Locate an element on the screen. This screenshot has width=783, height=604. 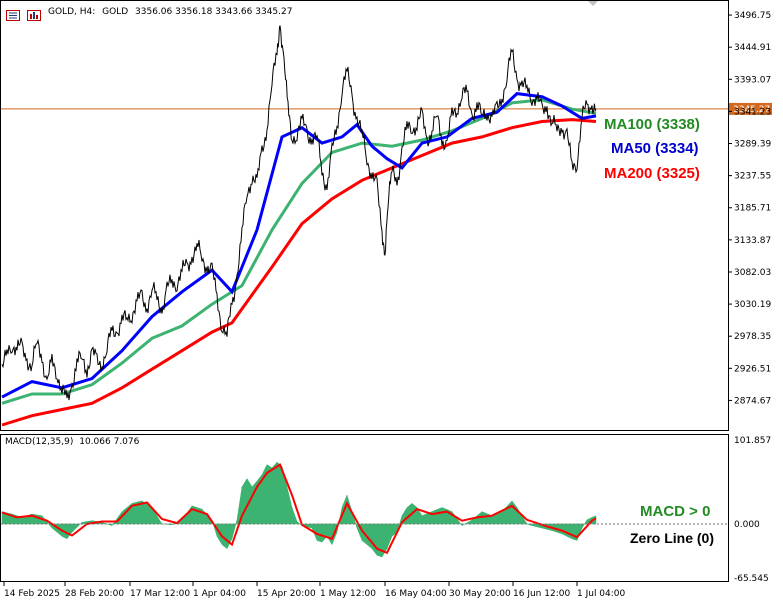
y-tick-label: 3341.23 is located at coordinates (752, 112).